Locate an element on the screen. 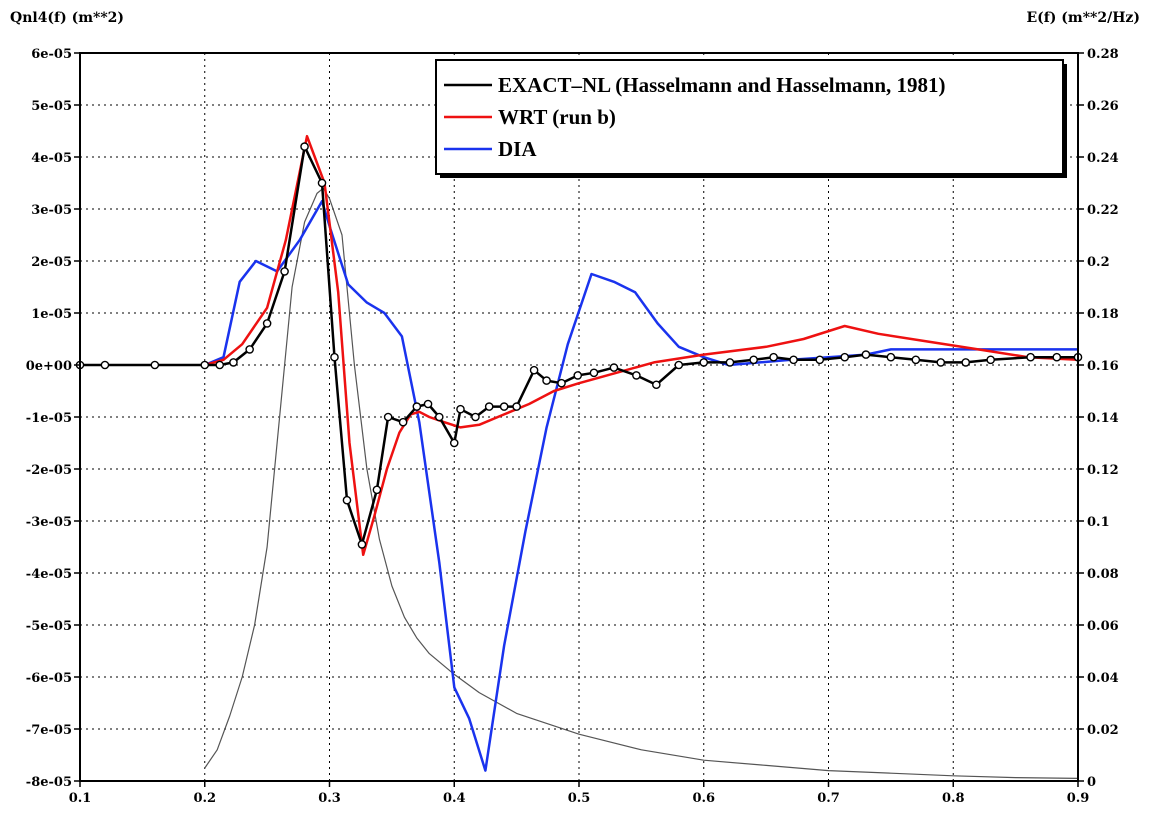  y-left-tick-label: 5e-05 is located at coordinates (51, 106).